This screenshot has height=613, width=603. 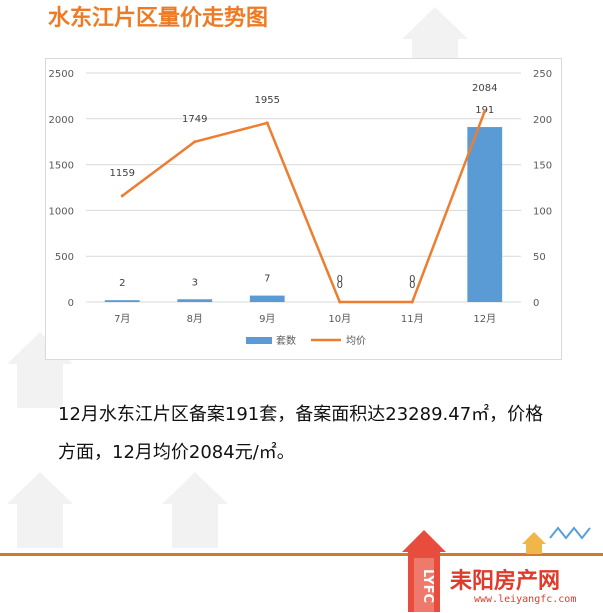 What do you see at coordinates (484, 88) in the screenshot?
I see `line-data-label: 2084` at bounding box center [484, 88].